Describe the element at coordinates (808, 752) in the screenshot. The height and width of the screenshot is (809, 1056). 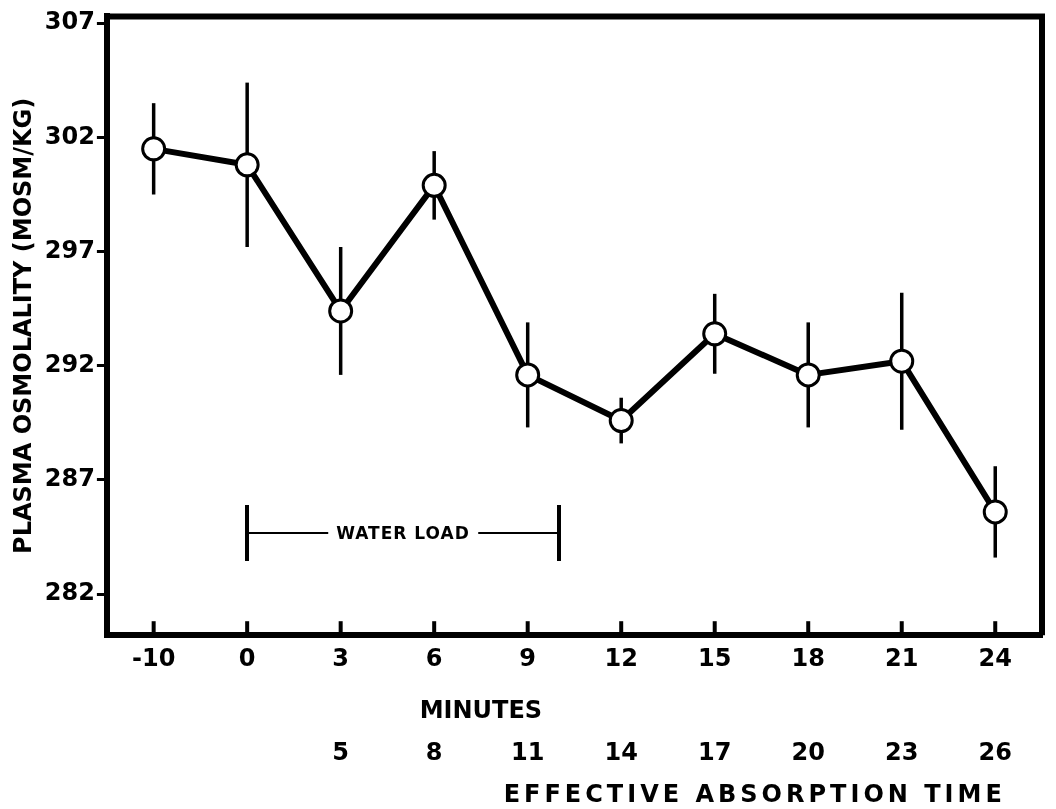
I see `text: 20` at that location.